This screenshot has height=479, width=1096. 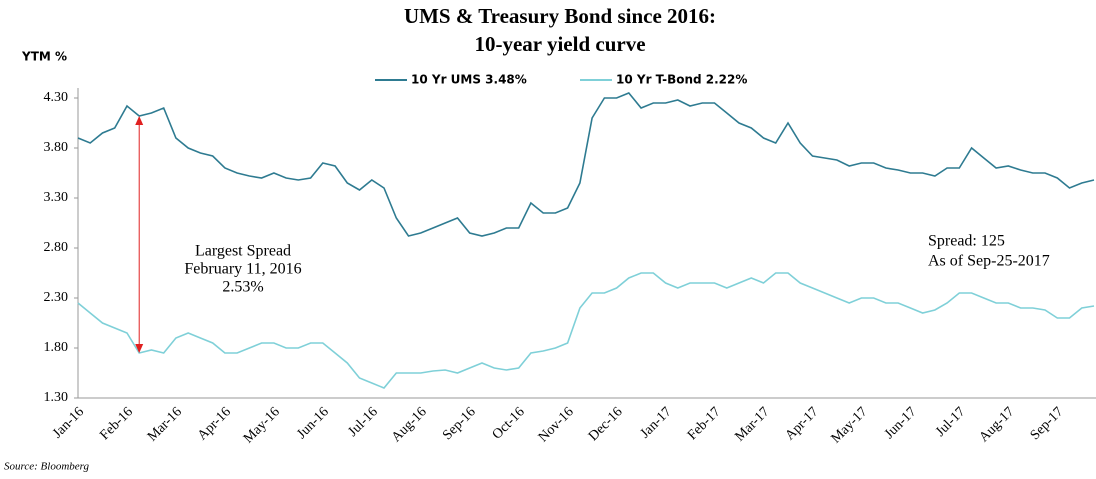 I want to click on x-tick-label: Sep-16, so click(x=459, y=423).